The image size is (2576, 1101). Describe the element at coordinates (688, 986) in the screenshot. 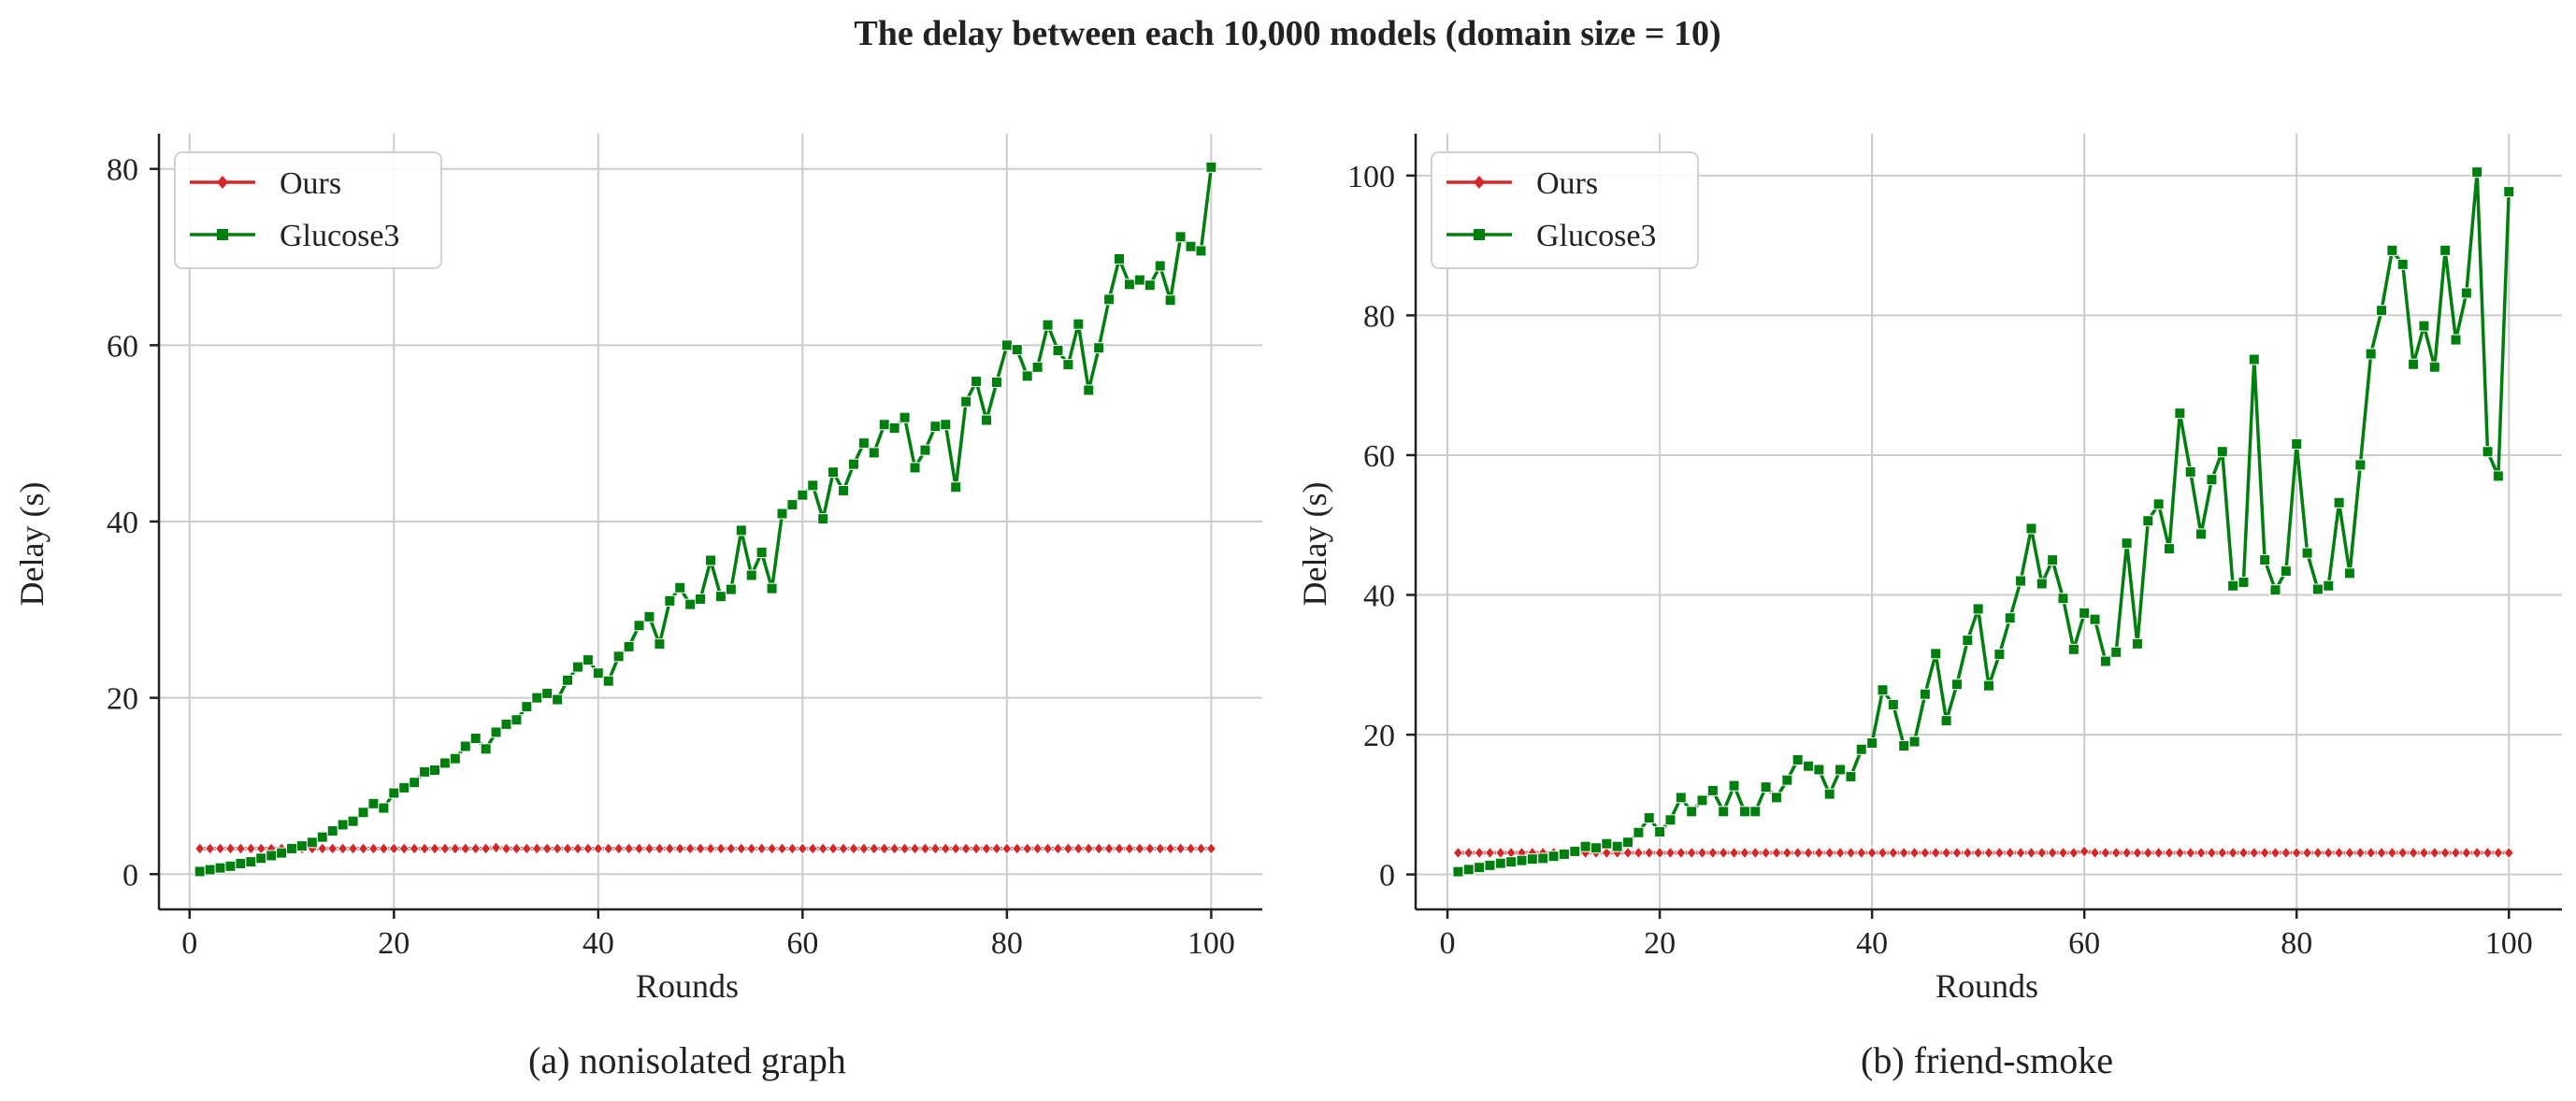

I see `x-axis-label-a: Rounds` at that location.